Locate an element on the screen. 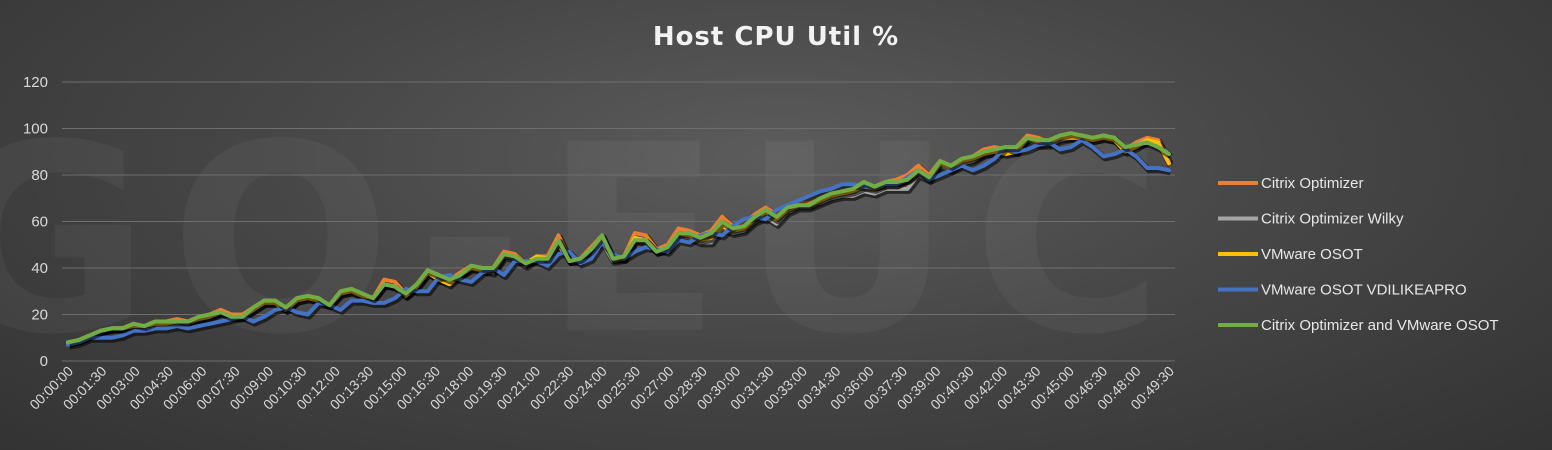 The image size is (1552, 450). legend-label: VMware OSOT VDILIKEAPRO is located at coordinates (1364, 290).